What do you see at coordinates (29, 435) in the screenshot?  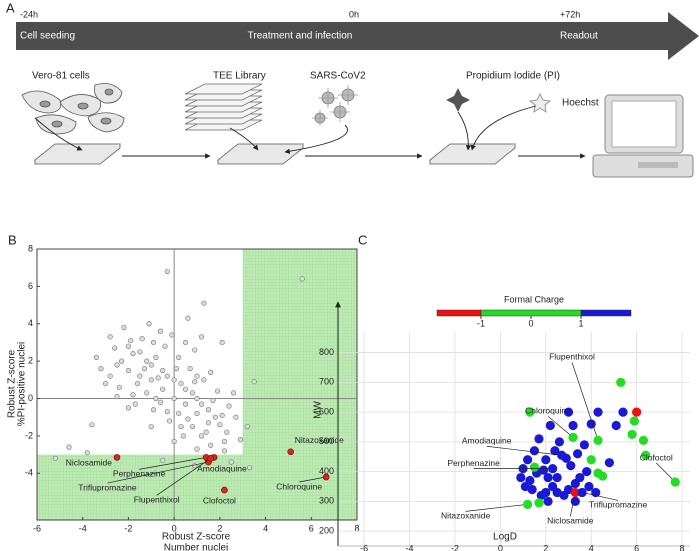 I see `y-tick-label: -2` at bounding box center [29, 435].